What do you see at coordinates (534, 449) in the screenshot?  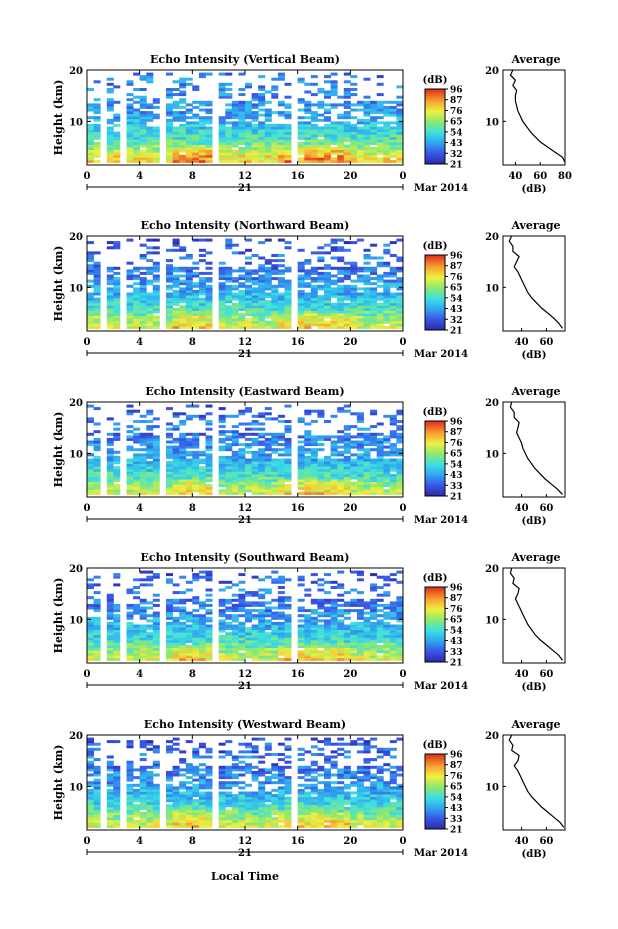 I see `profile-frame` at bounding box center [534, 449].